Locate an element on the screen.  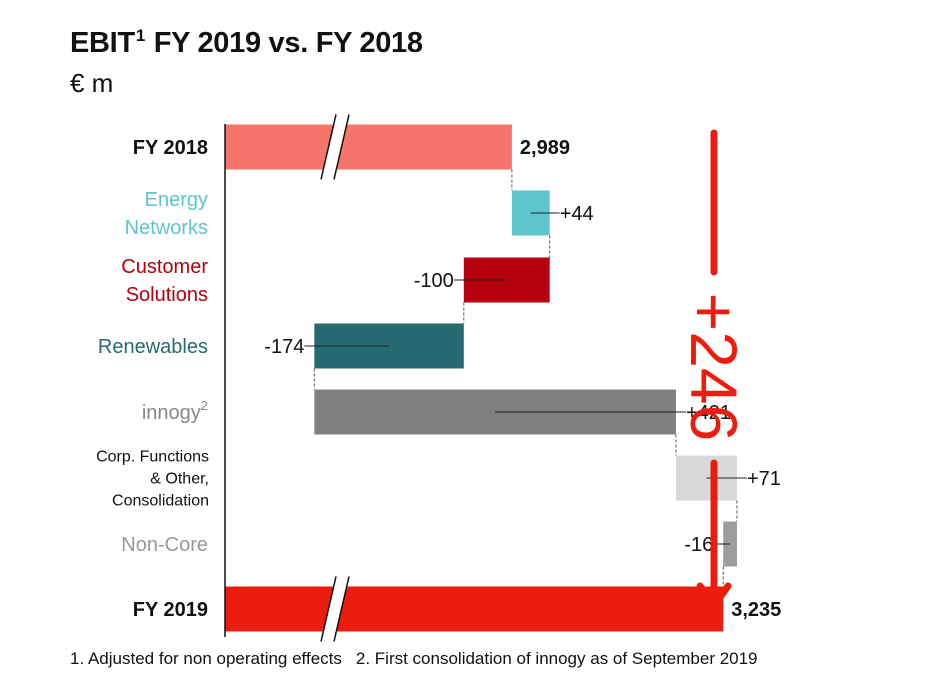
category-label-footnote-ref: 2 is located at coordinates (204, 405).